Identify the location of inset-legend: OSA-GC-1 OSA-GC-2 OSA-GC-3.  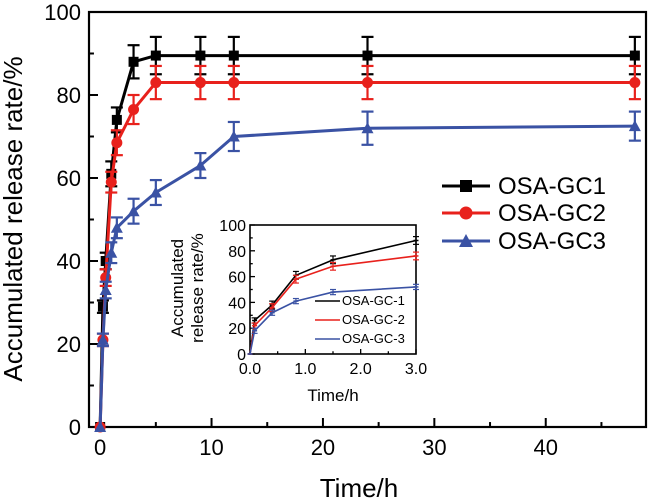
(360, 319).